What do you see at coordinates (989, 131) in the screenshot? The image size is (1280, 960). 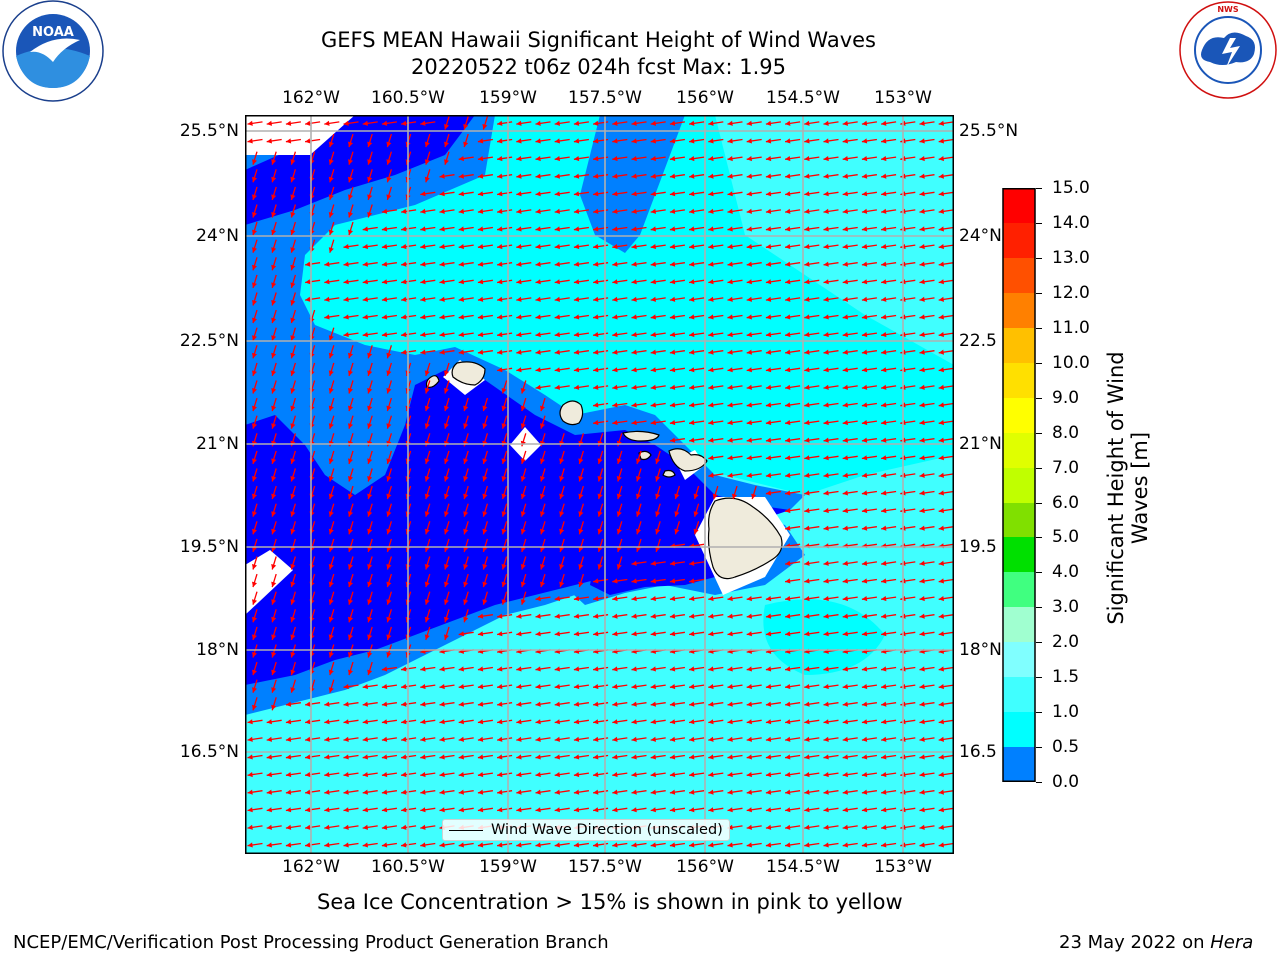 I see `lat-label-right: 25.5°N` at bounding box center [989, 131].